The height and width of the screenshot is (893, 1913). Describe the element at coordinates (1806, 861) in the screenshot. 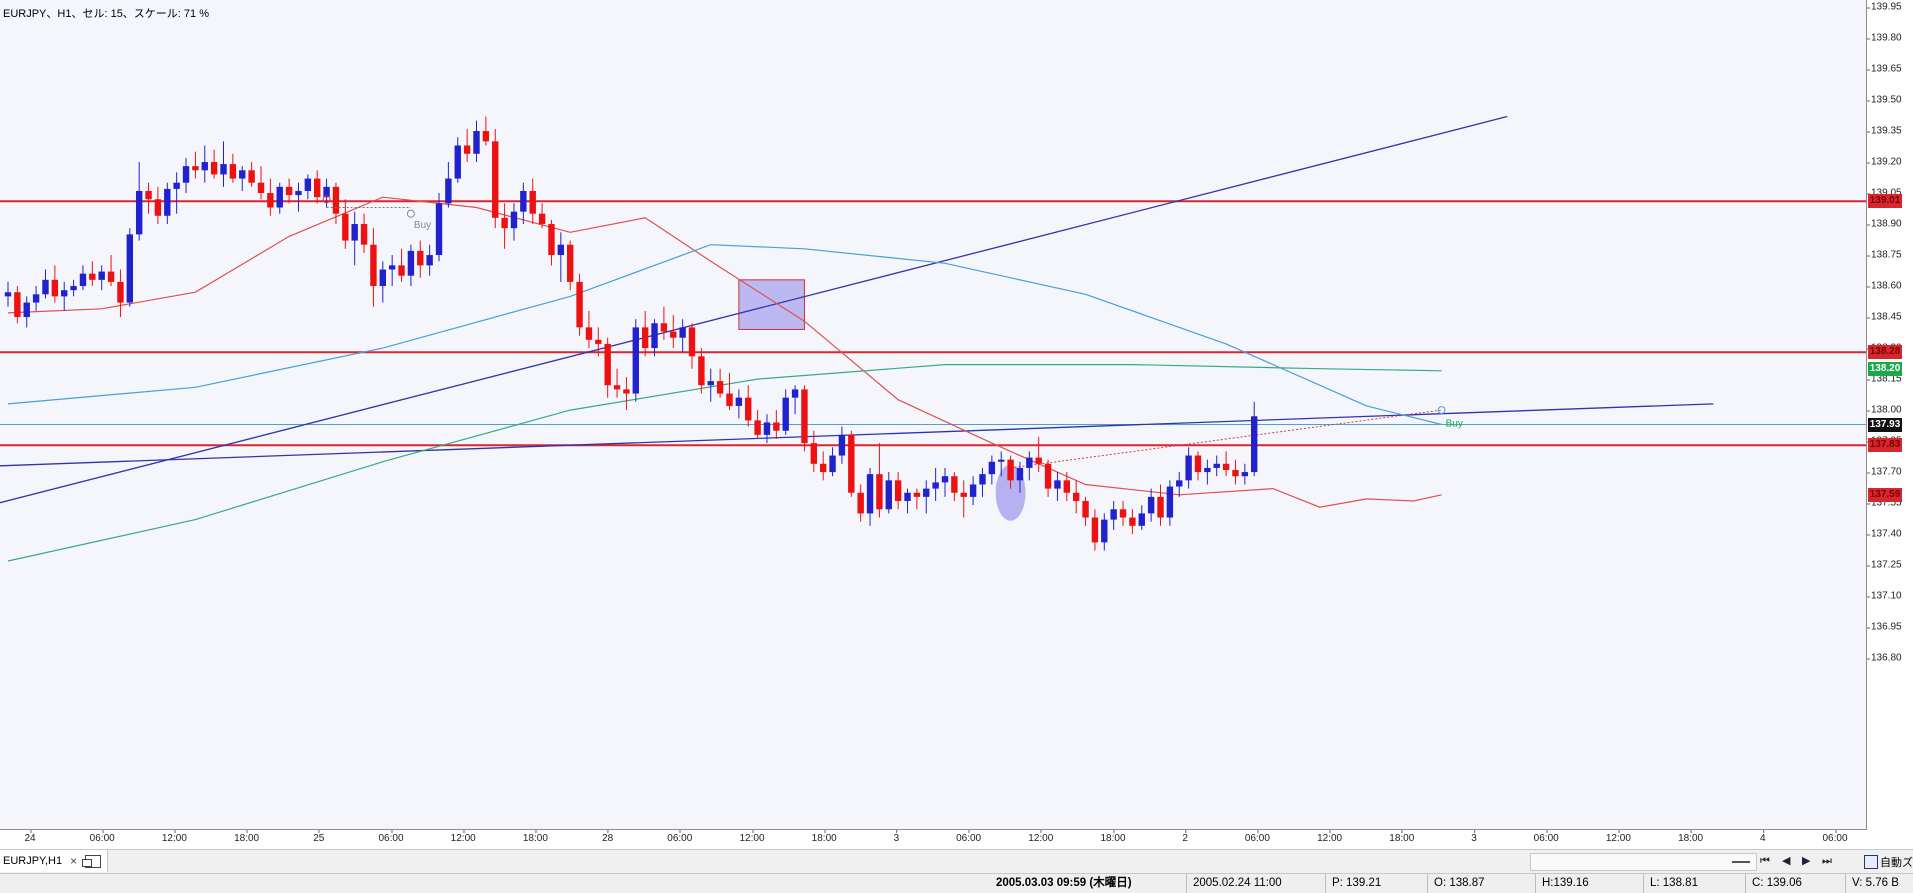

I see `next-icon: ▶` at that location.